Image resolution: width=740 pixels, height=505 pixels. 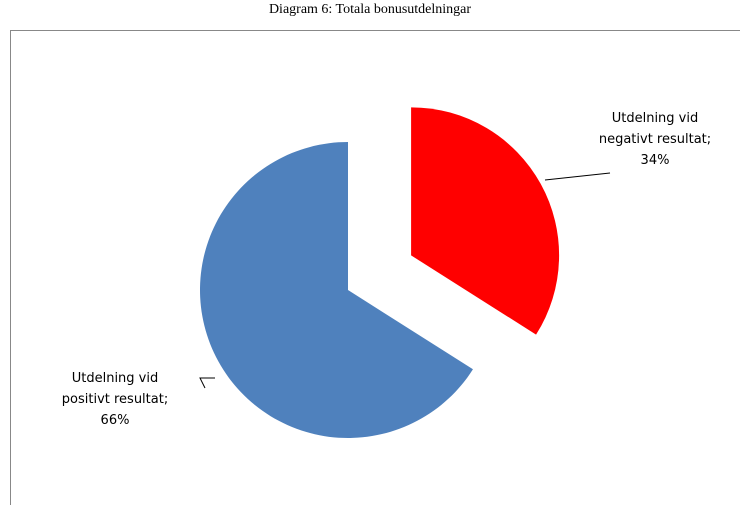 What do you see at coordinates (370, 9) in the screenshot?
I see `chart-title: Diagram 6: Totala bonusutdelningar` at bounding box center [370, 9].